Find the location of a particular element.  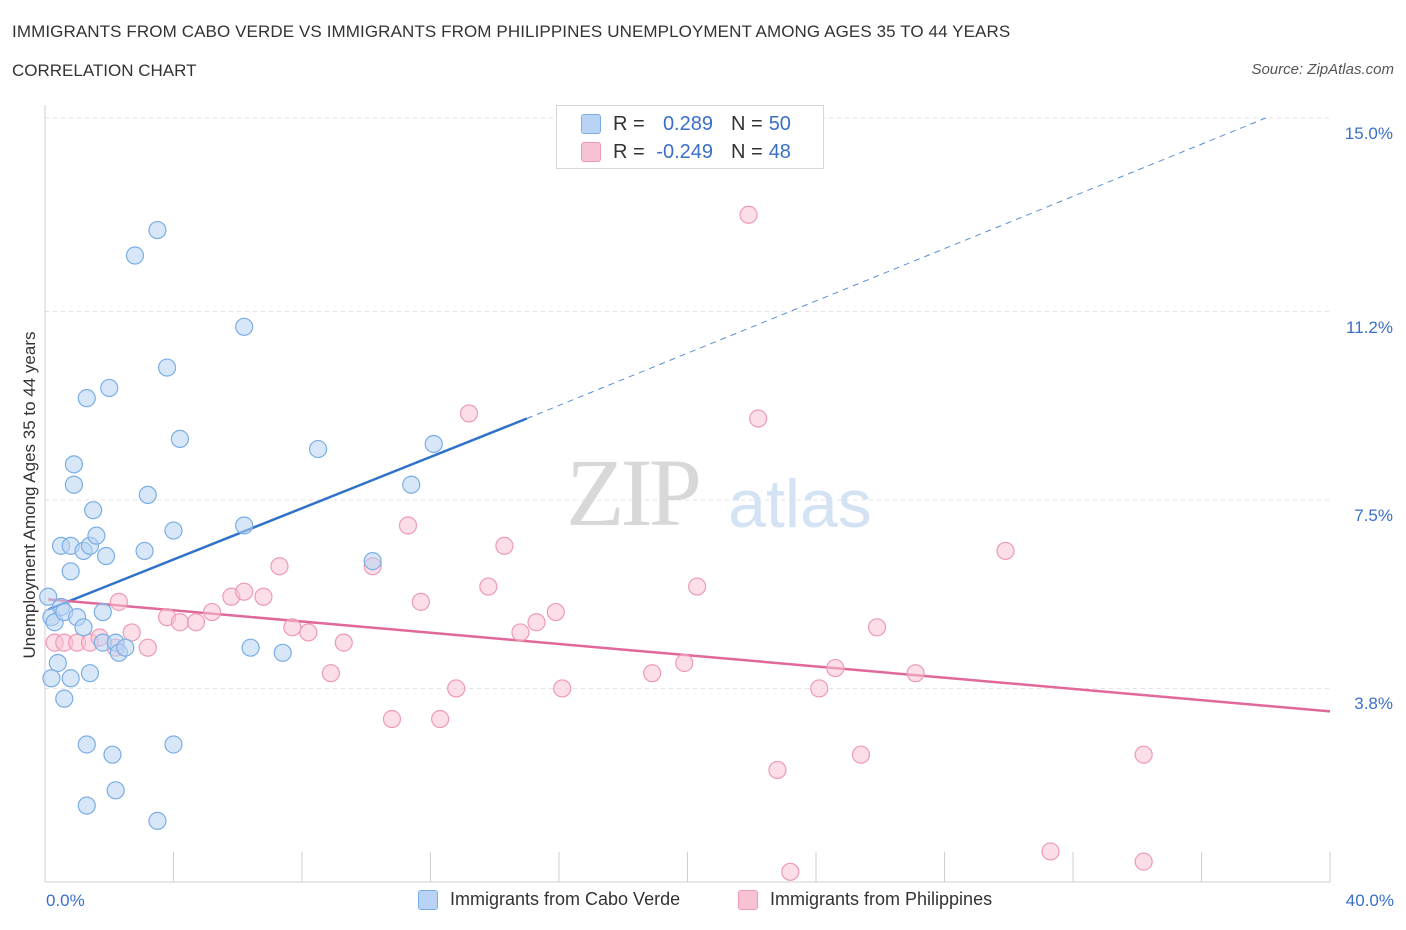

legend-label-philippines: Immigrants from Philippines is located at coordinates (881, 899).